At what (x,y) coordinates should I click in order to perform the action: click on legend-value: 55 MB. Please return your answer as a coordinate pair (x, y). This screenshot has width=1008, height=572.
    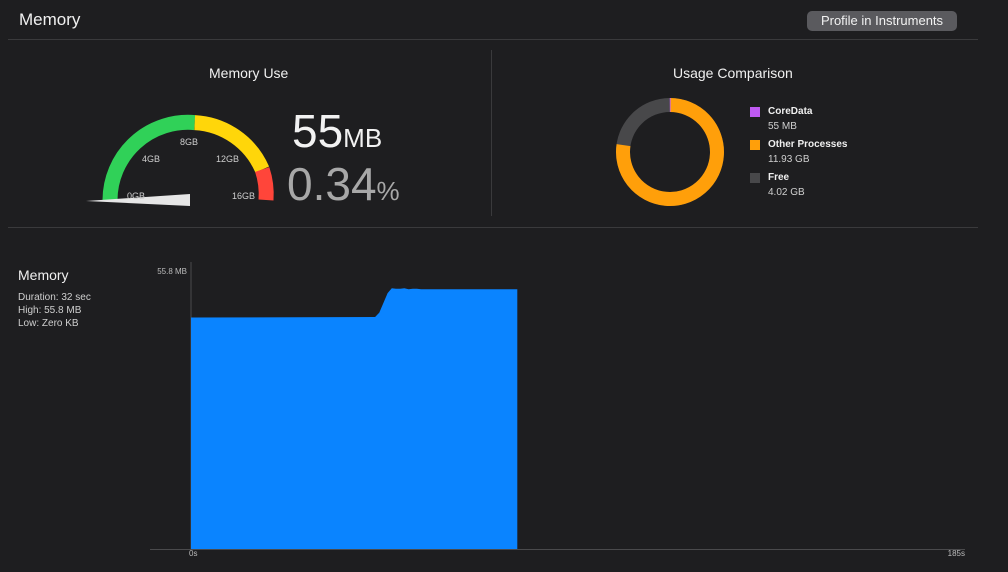
    Looking at the image, I should click on (782, 126).